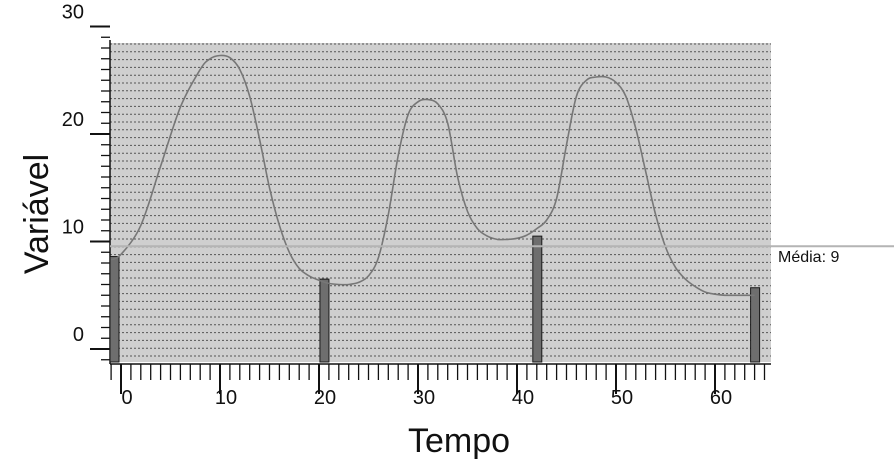 This screenshot has height=466, width=896. I want to click on mean-indicator: Média: 9, so click(502, 255).